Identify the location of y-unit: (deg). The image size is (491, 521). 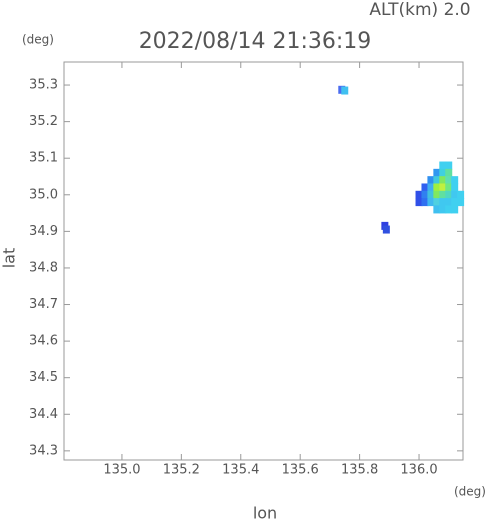
(38, 40).